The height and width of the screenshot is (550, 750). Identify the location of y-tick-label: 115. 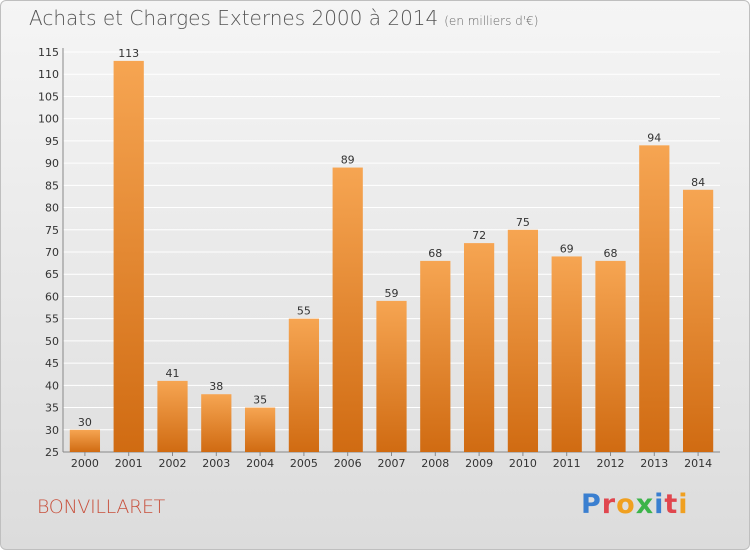
(48, 52).